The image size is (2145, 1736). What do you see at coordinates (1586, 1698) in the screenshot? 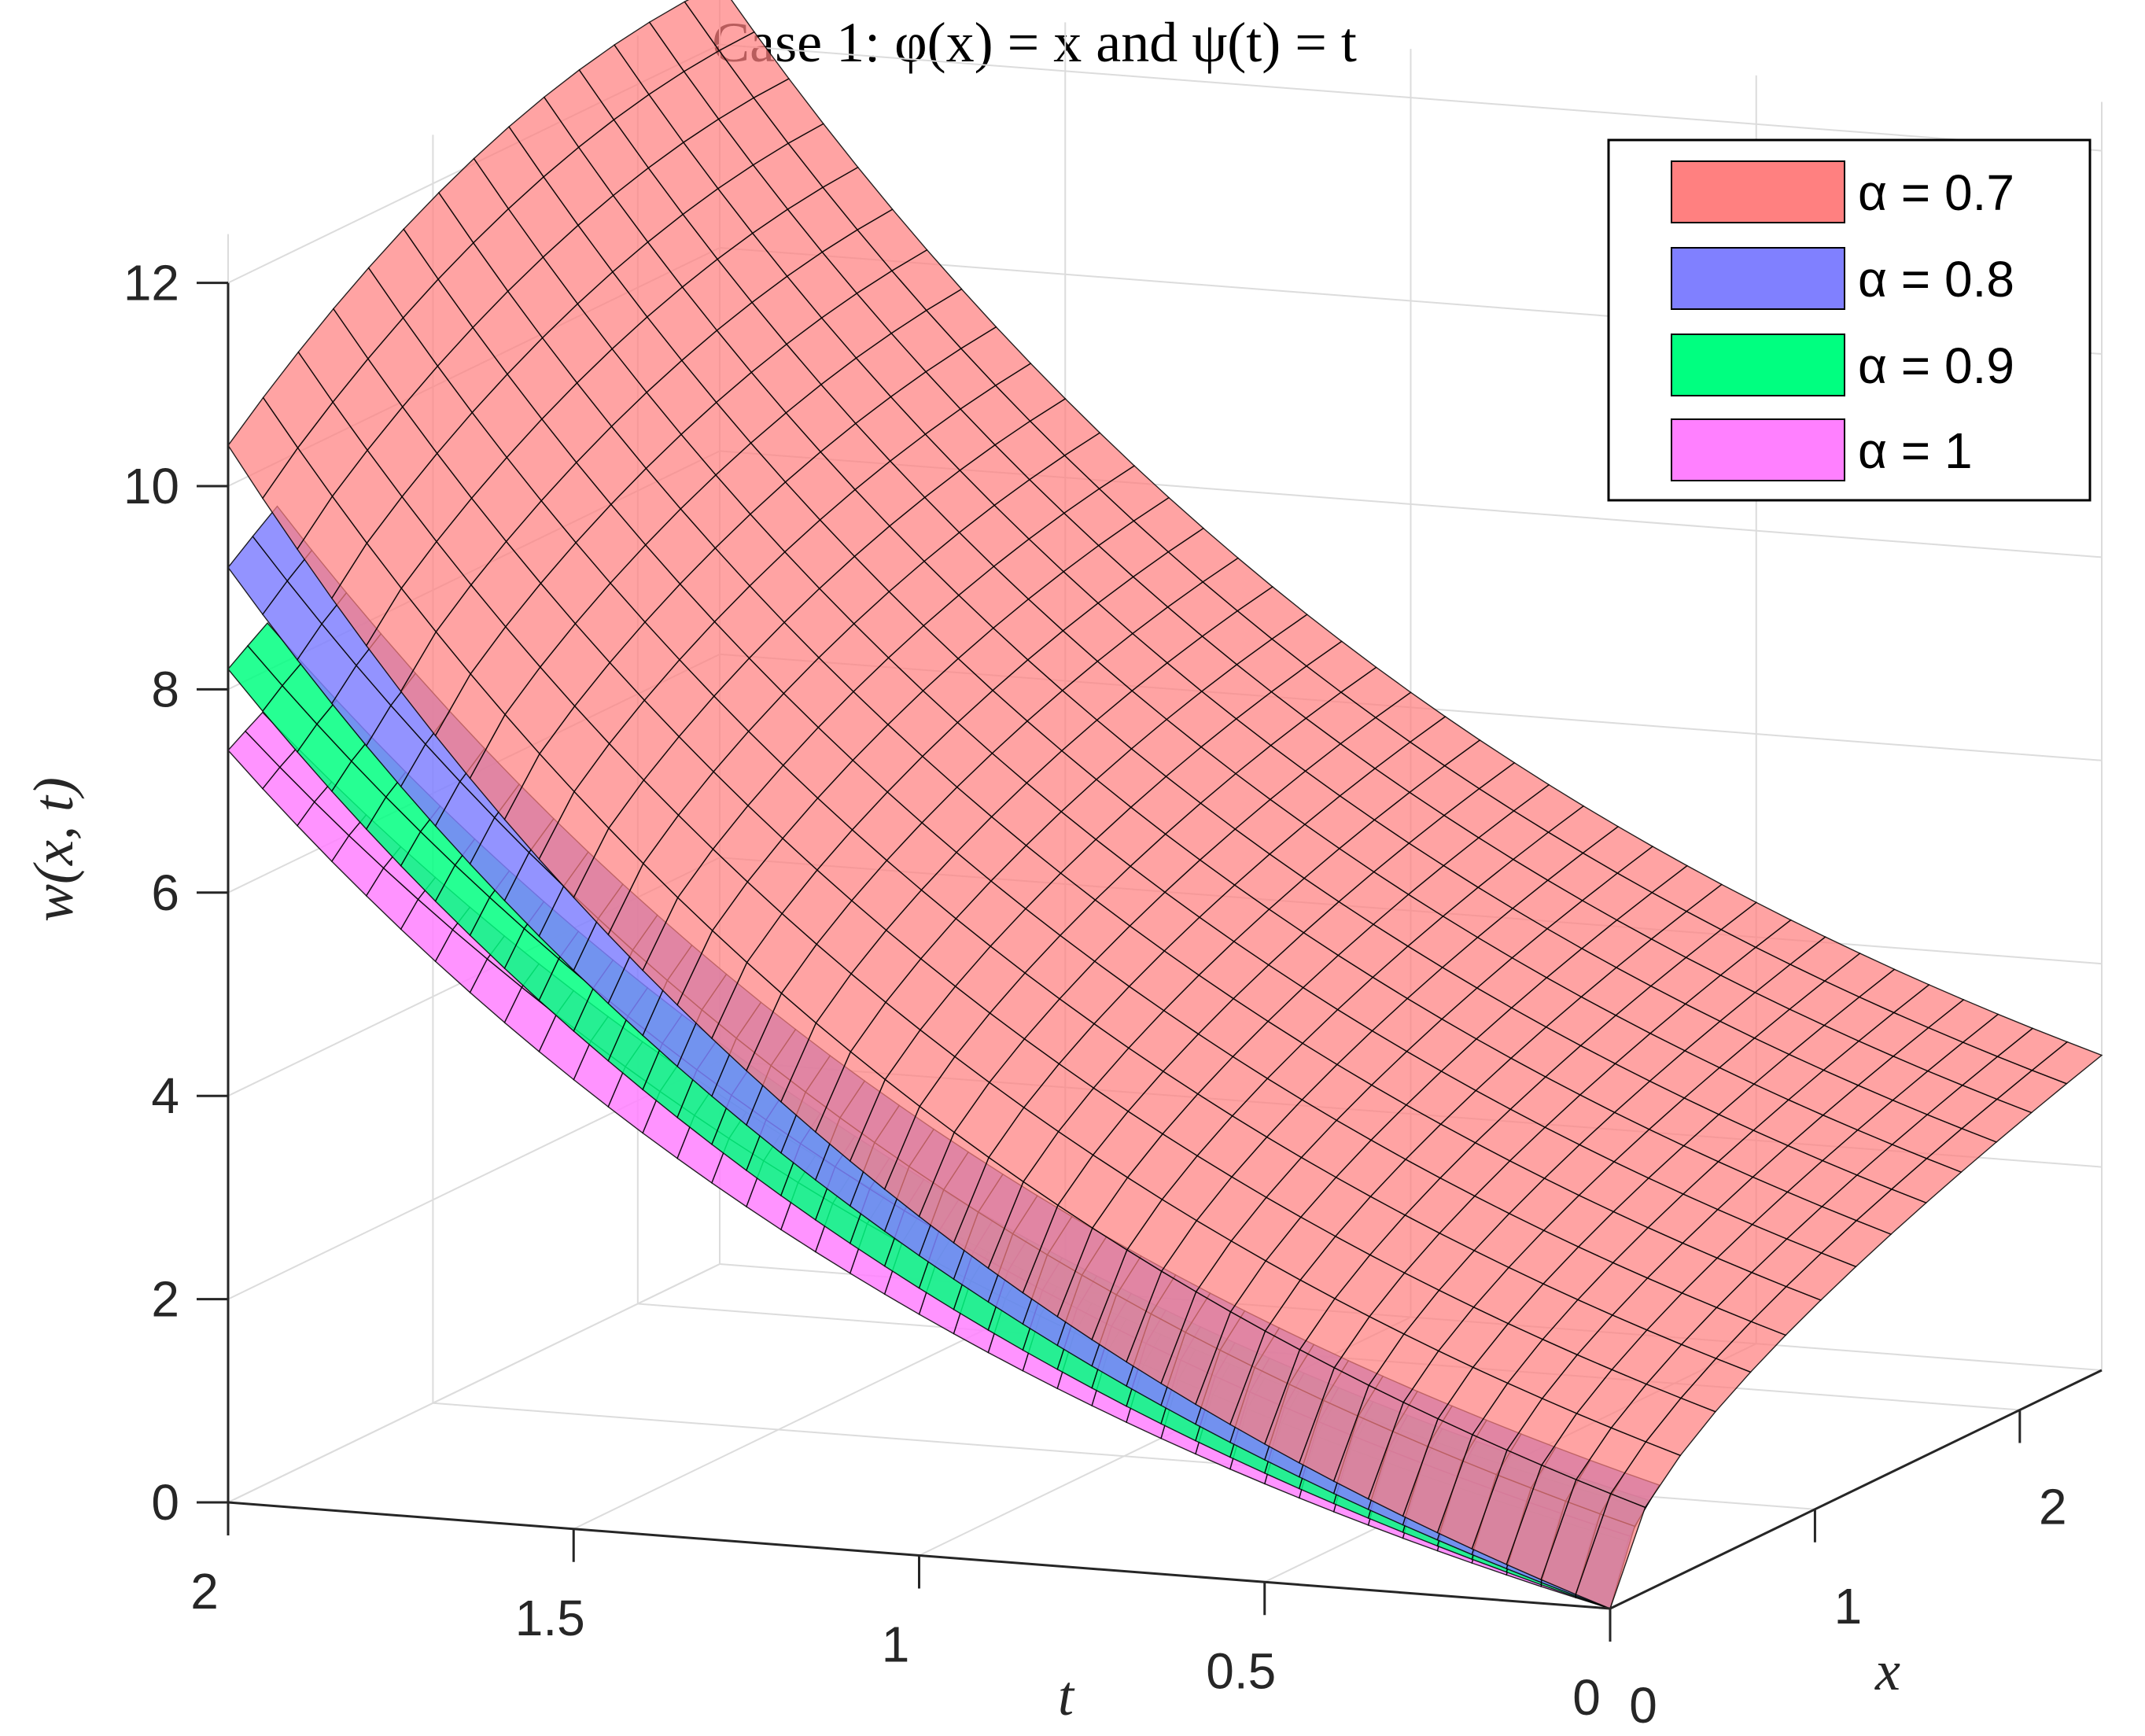
I see `t-tick-label-4: 0` at bounding box center [1586, 1698].